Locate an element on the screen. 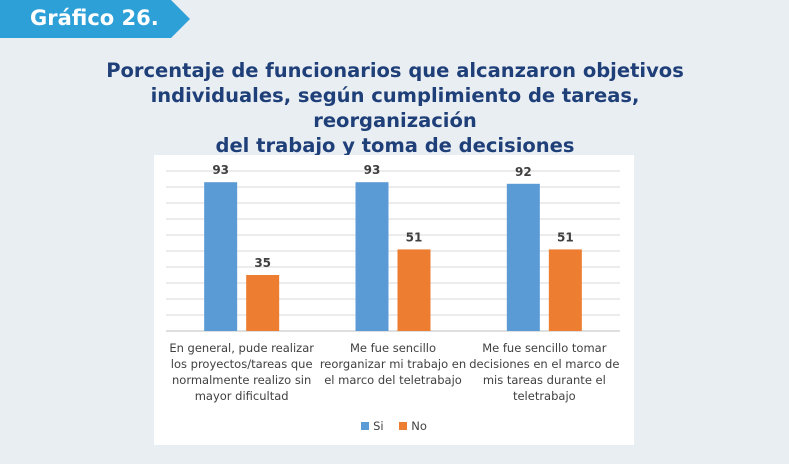 This screenshot has width=789, height=464. category-label-line: Me fue sencillo is located at coordinates (393, 348).